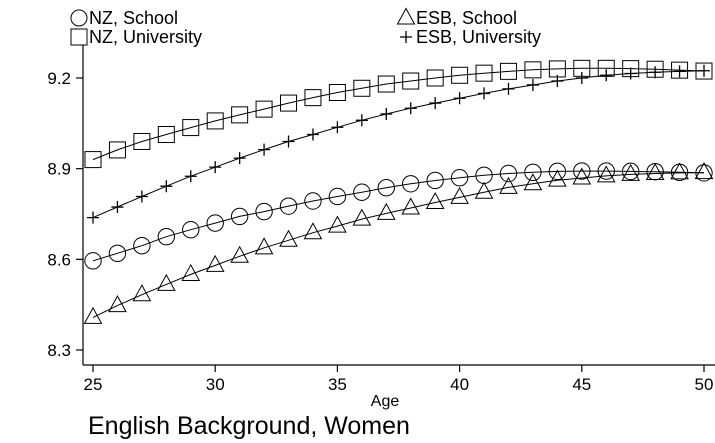 Image resolution: width=715 pixels, height=443 pixels. What do you see at coordinates (581, 384) in the screenshot?
I see `x-tick-label: 45` at bounding box center [581, 384].